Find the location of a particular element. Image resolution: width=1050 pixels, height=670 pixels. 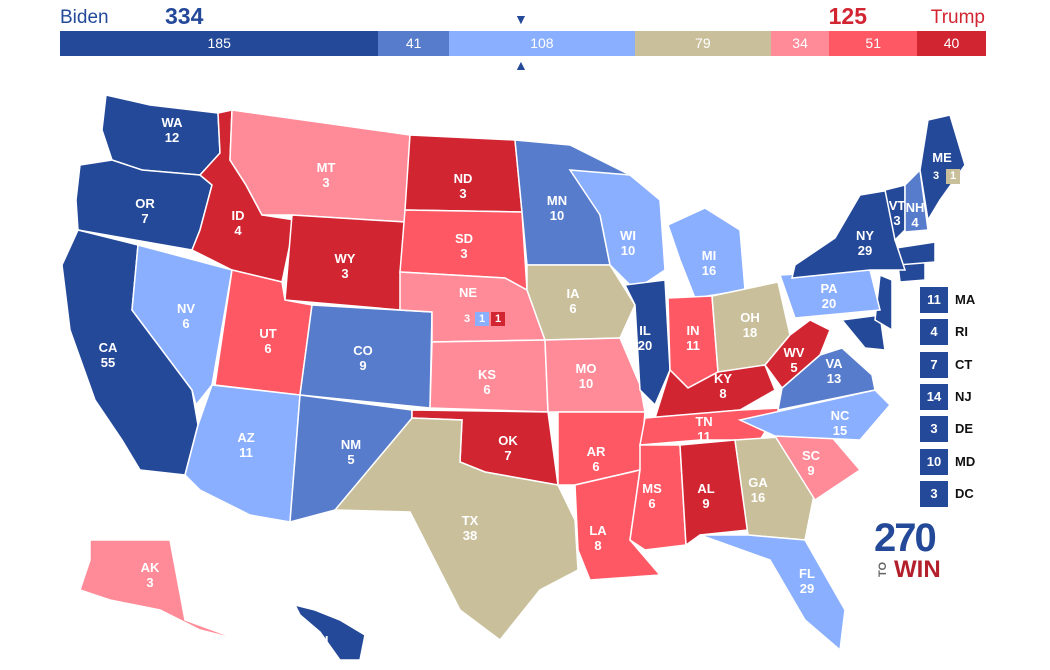

small-state-abbr: RI is located at coordinates (961, 332).